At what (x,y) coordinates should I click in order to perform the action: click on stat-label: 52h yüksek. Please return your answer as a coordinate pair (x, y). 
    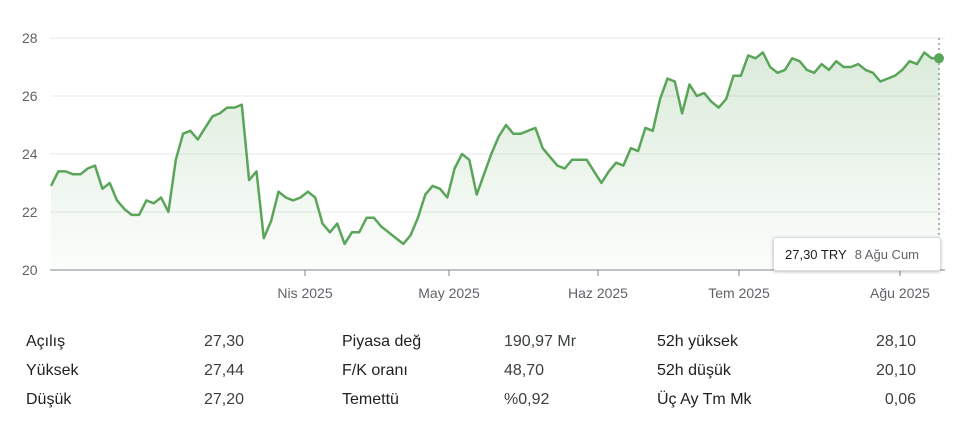
    Looking at the image, I should click on (697, 341).